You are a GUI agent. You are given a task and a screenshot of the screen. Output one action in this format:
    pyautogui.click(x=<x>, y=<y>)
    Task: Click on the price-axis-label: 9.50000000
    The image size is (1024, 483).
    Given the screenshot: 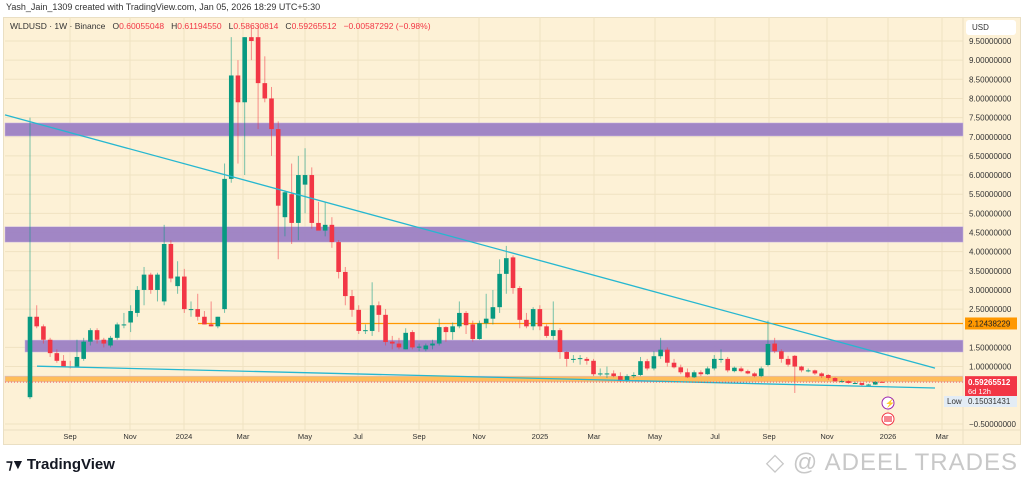 What is the action you would take?
    pyautogui.click(x=990, y=41)
    